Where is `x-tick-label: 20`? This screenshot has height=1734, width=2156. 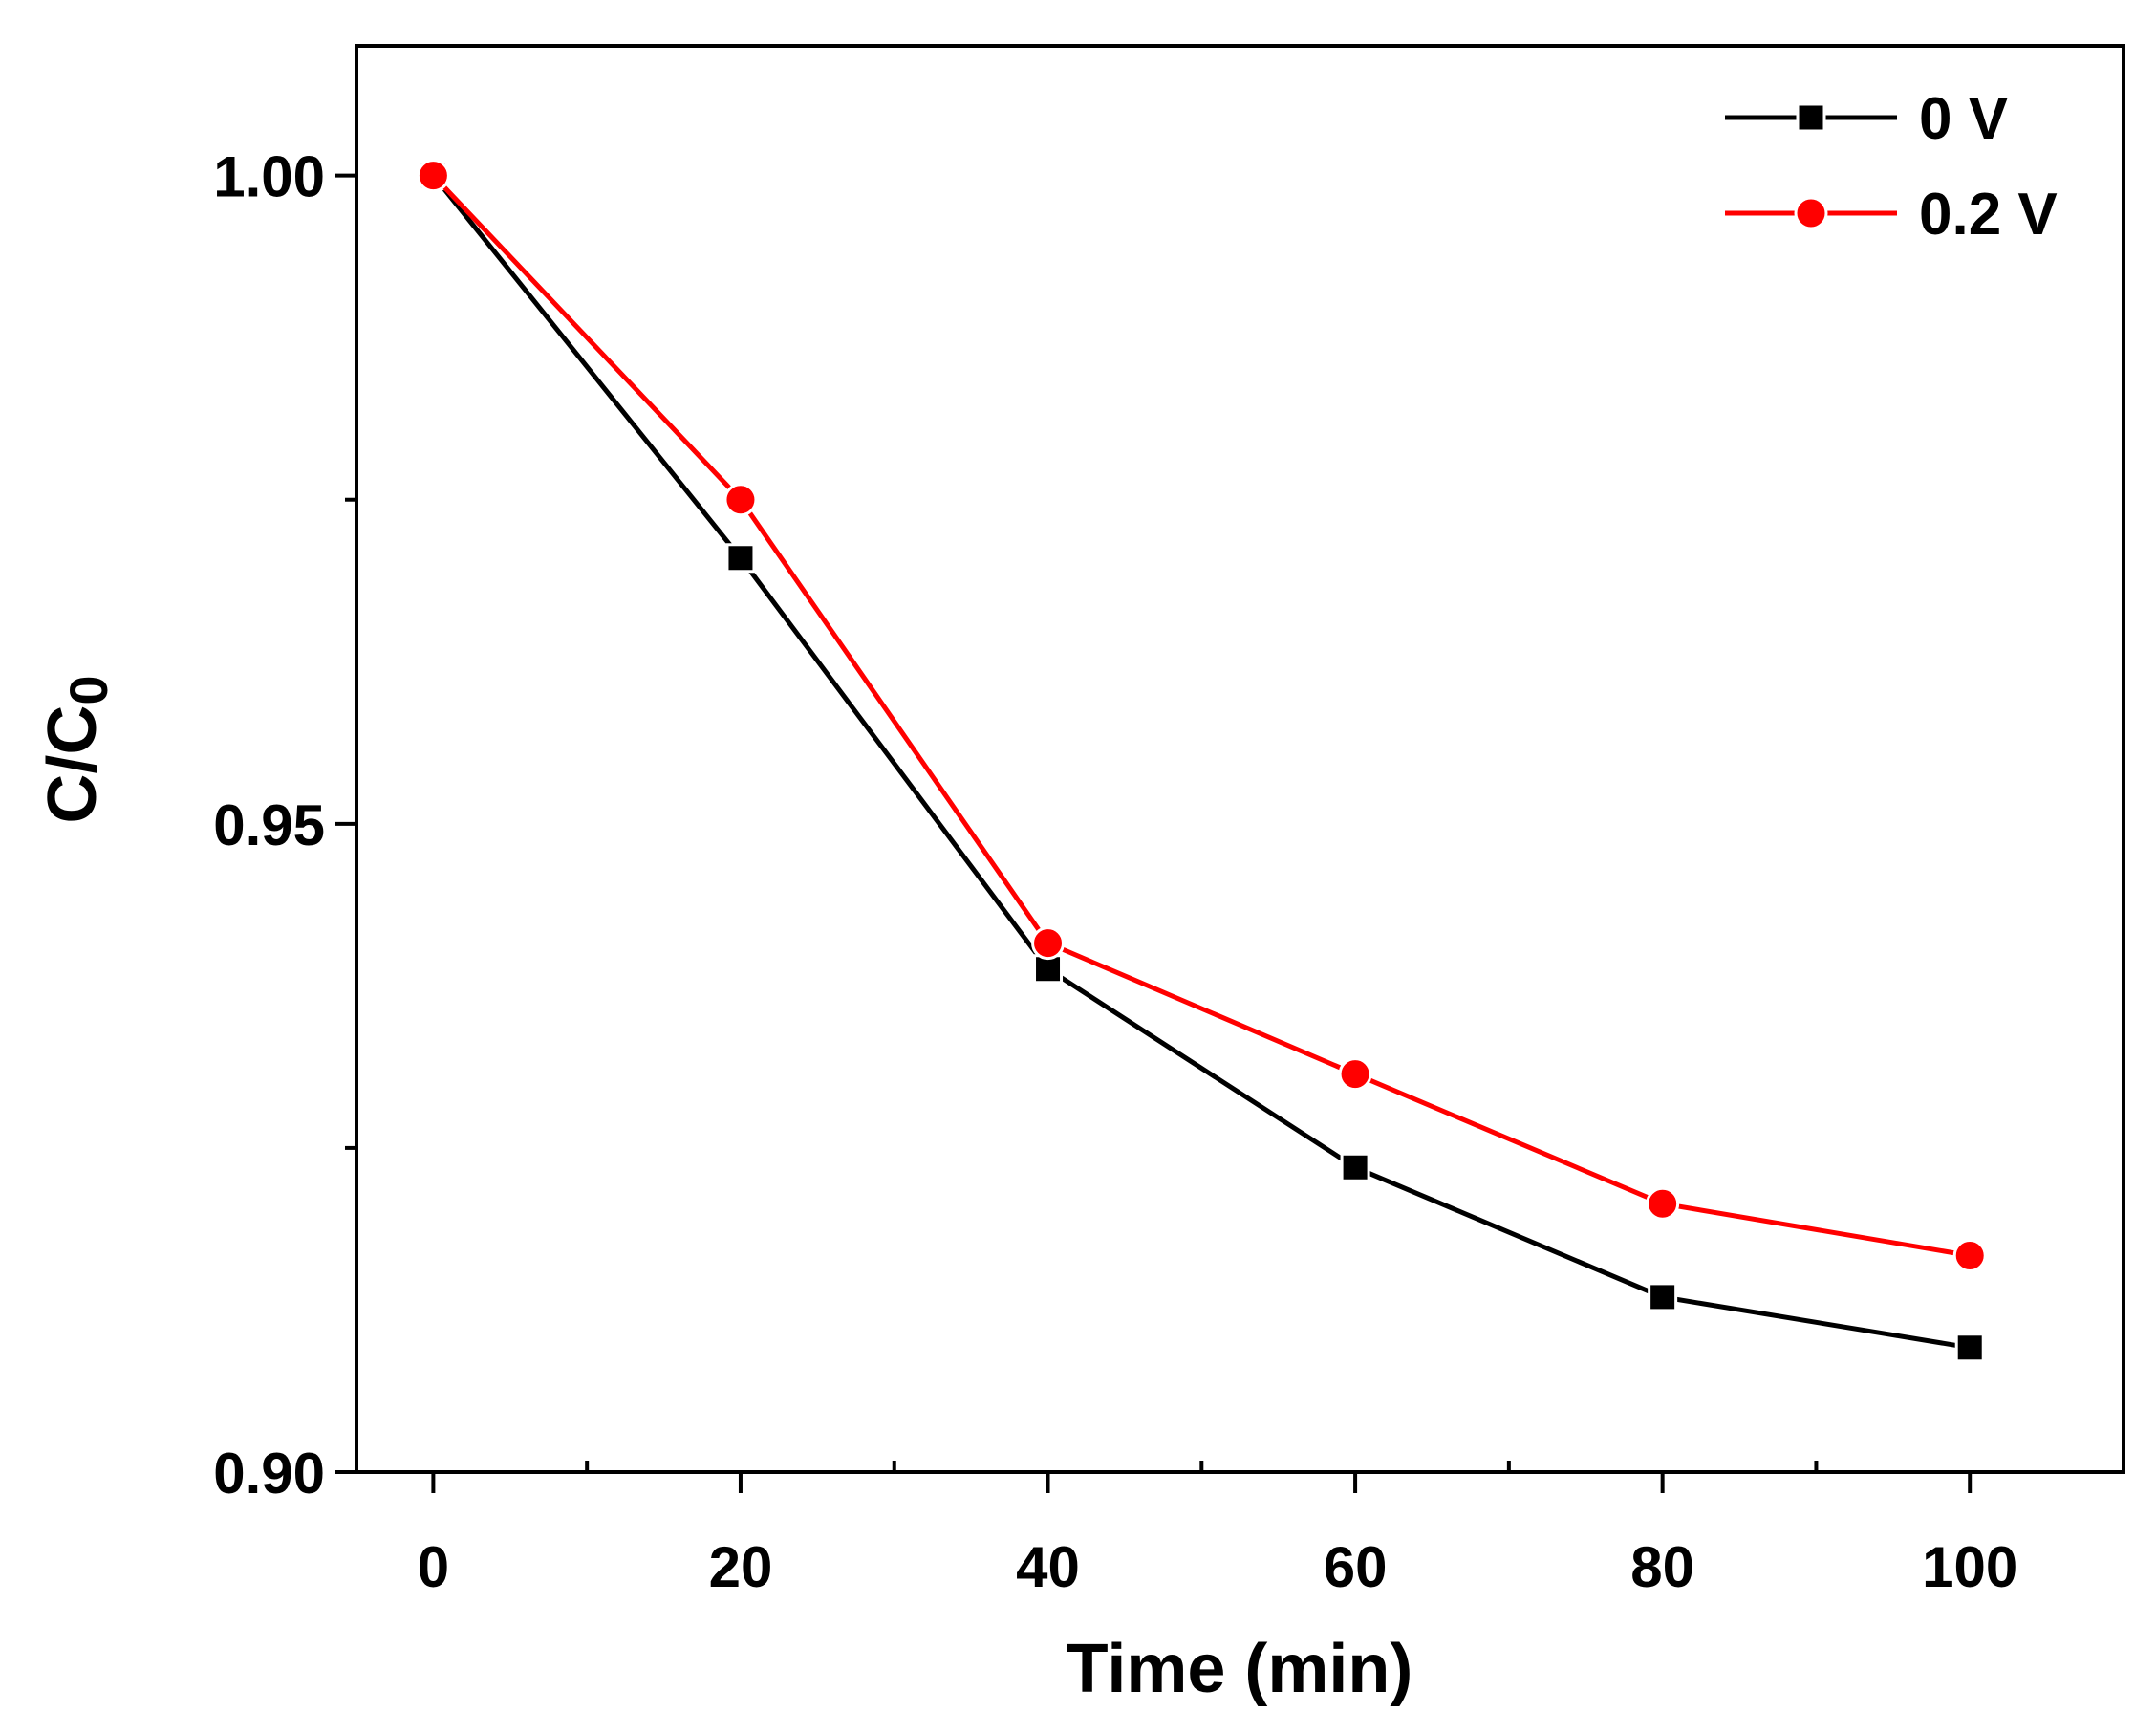 x-tick-label: 20 is located at coordinates (741, 1567).